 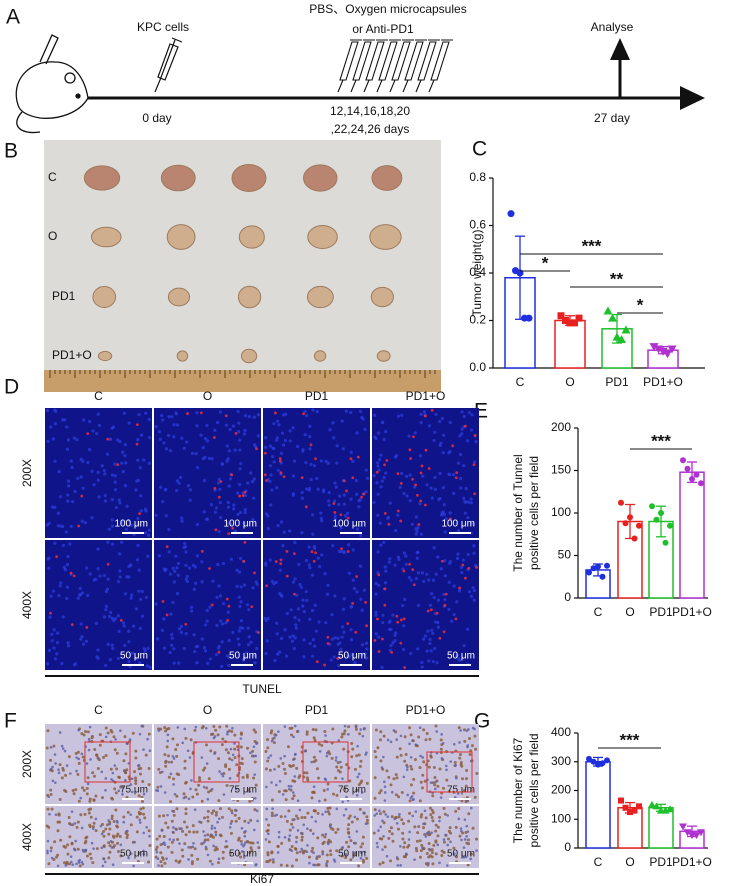 I want to click on scale-bar-label: 50 μm, so click(x=352, y=656).